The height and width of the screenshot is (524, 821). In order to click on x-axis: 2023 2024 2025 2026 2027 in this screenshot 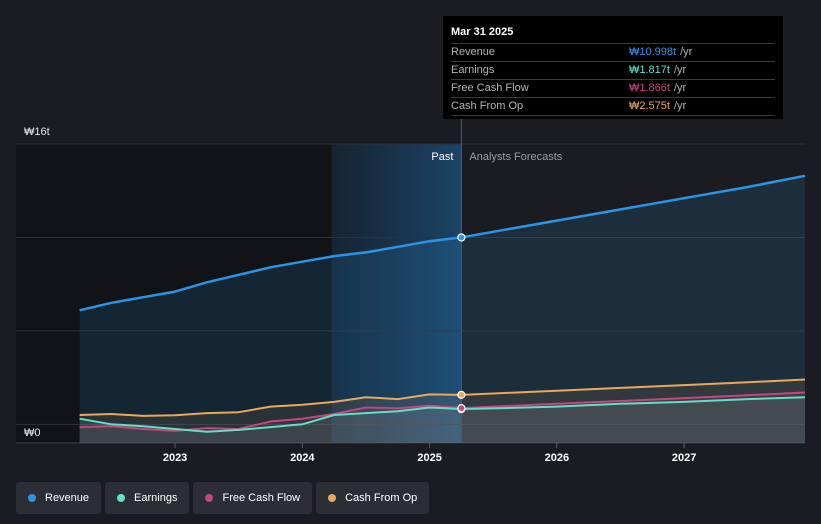, I will do `click(429, 453)`.